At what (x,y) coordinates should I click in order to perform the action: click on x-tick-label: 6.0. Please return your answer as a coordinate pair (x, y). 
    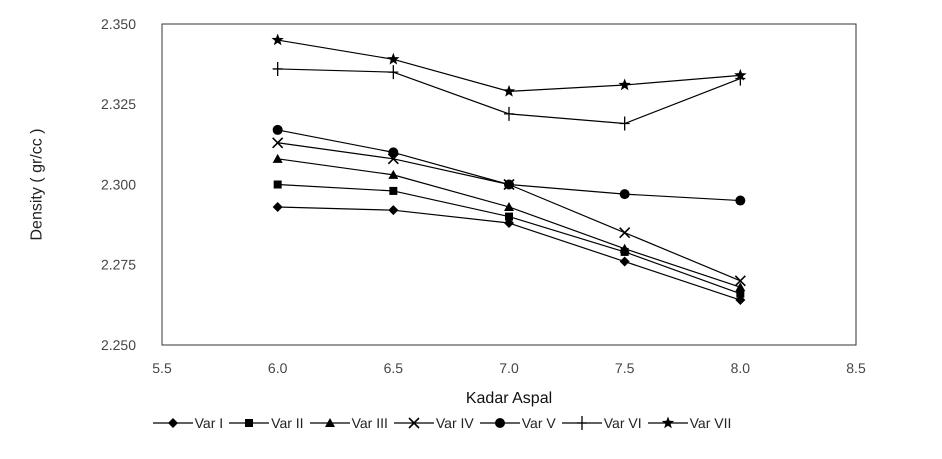
    Looking at the image, I should click on (278, 368).